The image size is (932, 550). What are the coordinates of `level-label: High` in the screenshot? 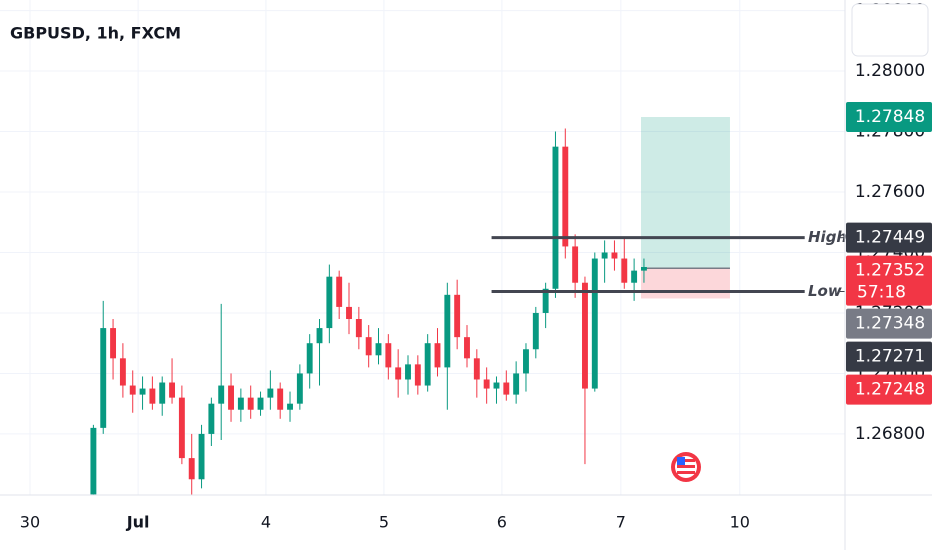 It's located at (827, 237).